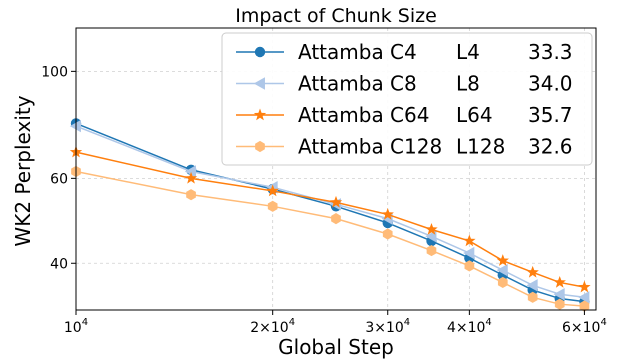 This screenshot has height=360, width=626. Describe the element at coordinates (387, 326) in the screenshot. I see `x-tick-label: 3×10⁴` at that location.